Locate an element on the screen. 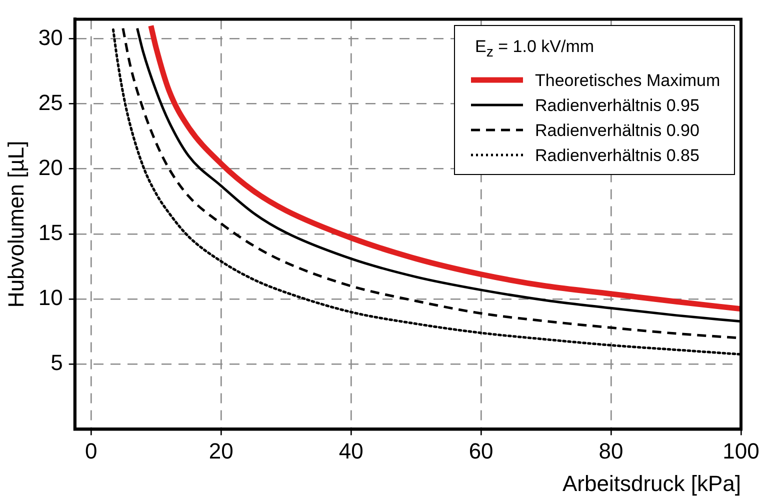 Image resolution: width=773 pixels, height=504 pixels. y-tick-label: 10 is located at coordinates (50, 297).